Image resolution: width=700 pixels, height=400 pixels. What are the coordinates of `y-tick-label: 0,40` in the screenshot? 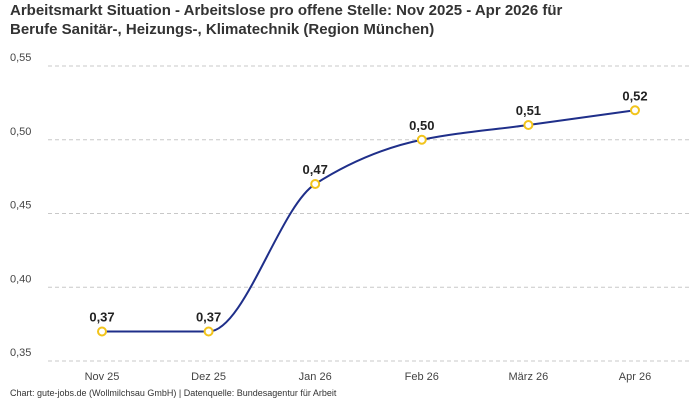 It's located at (20, 279).